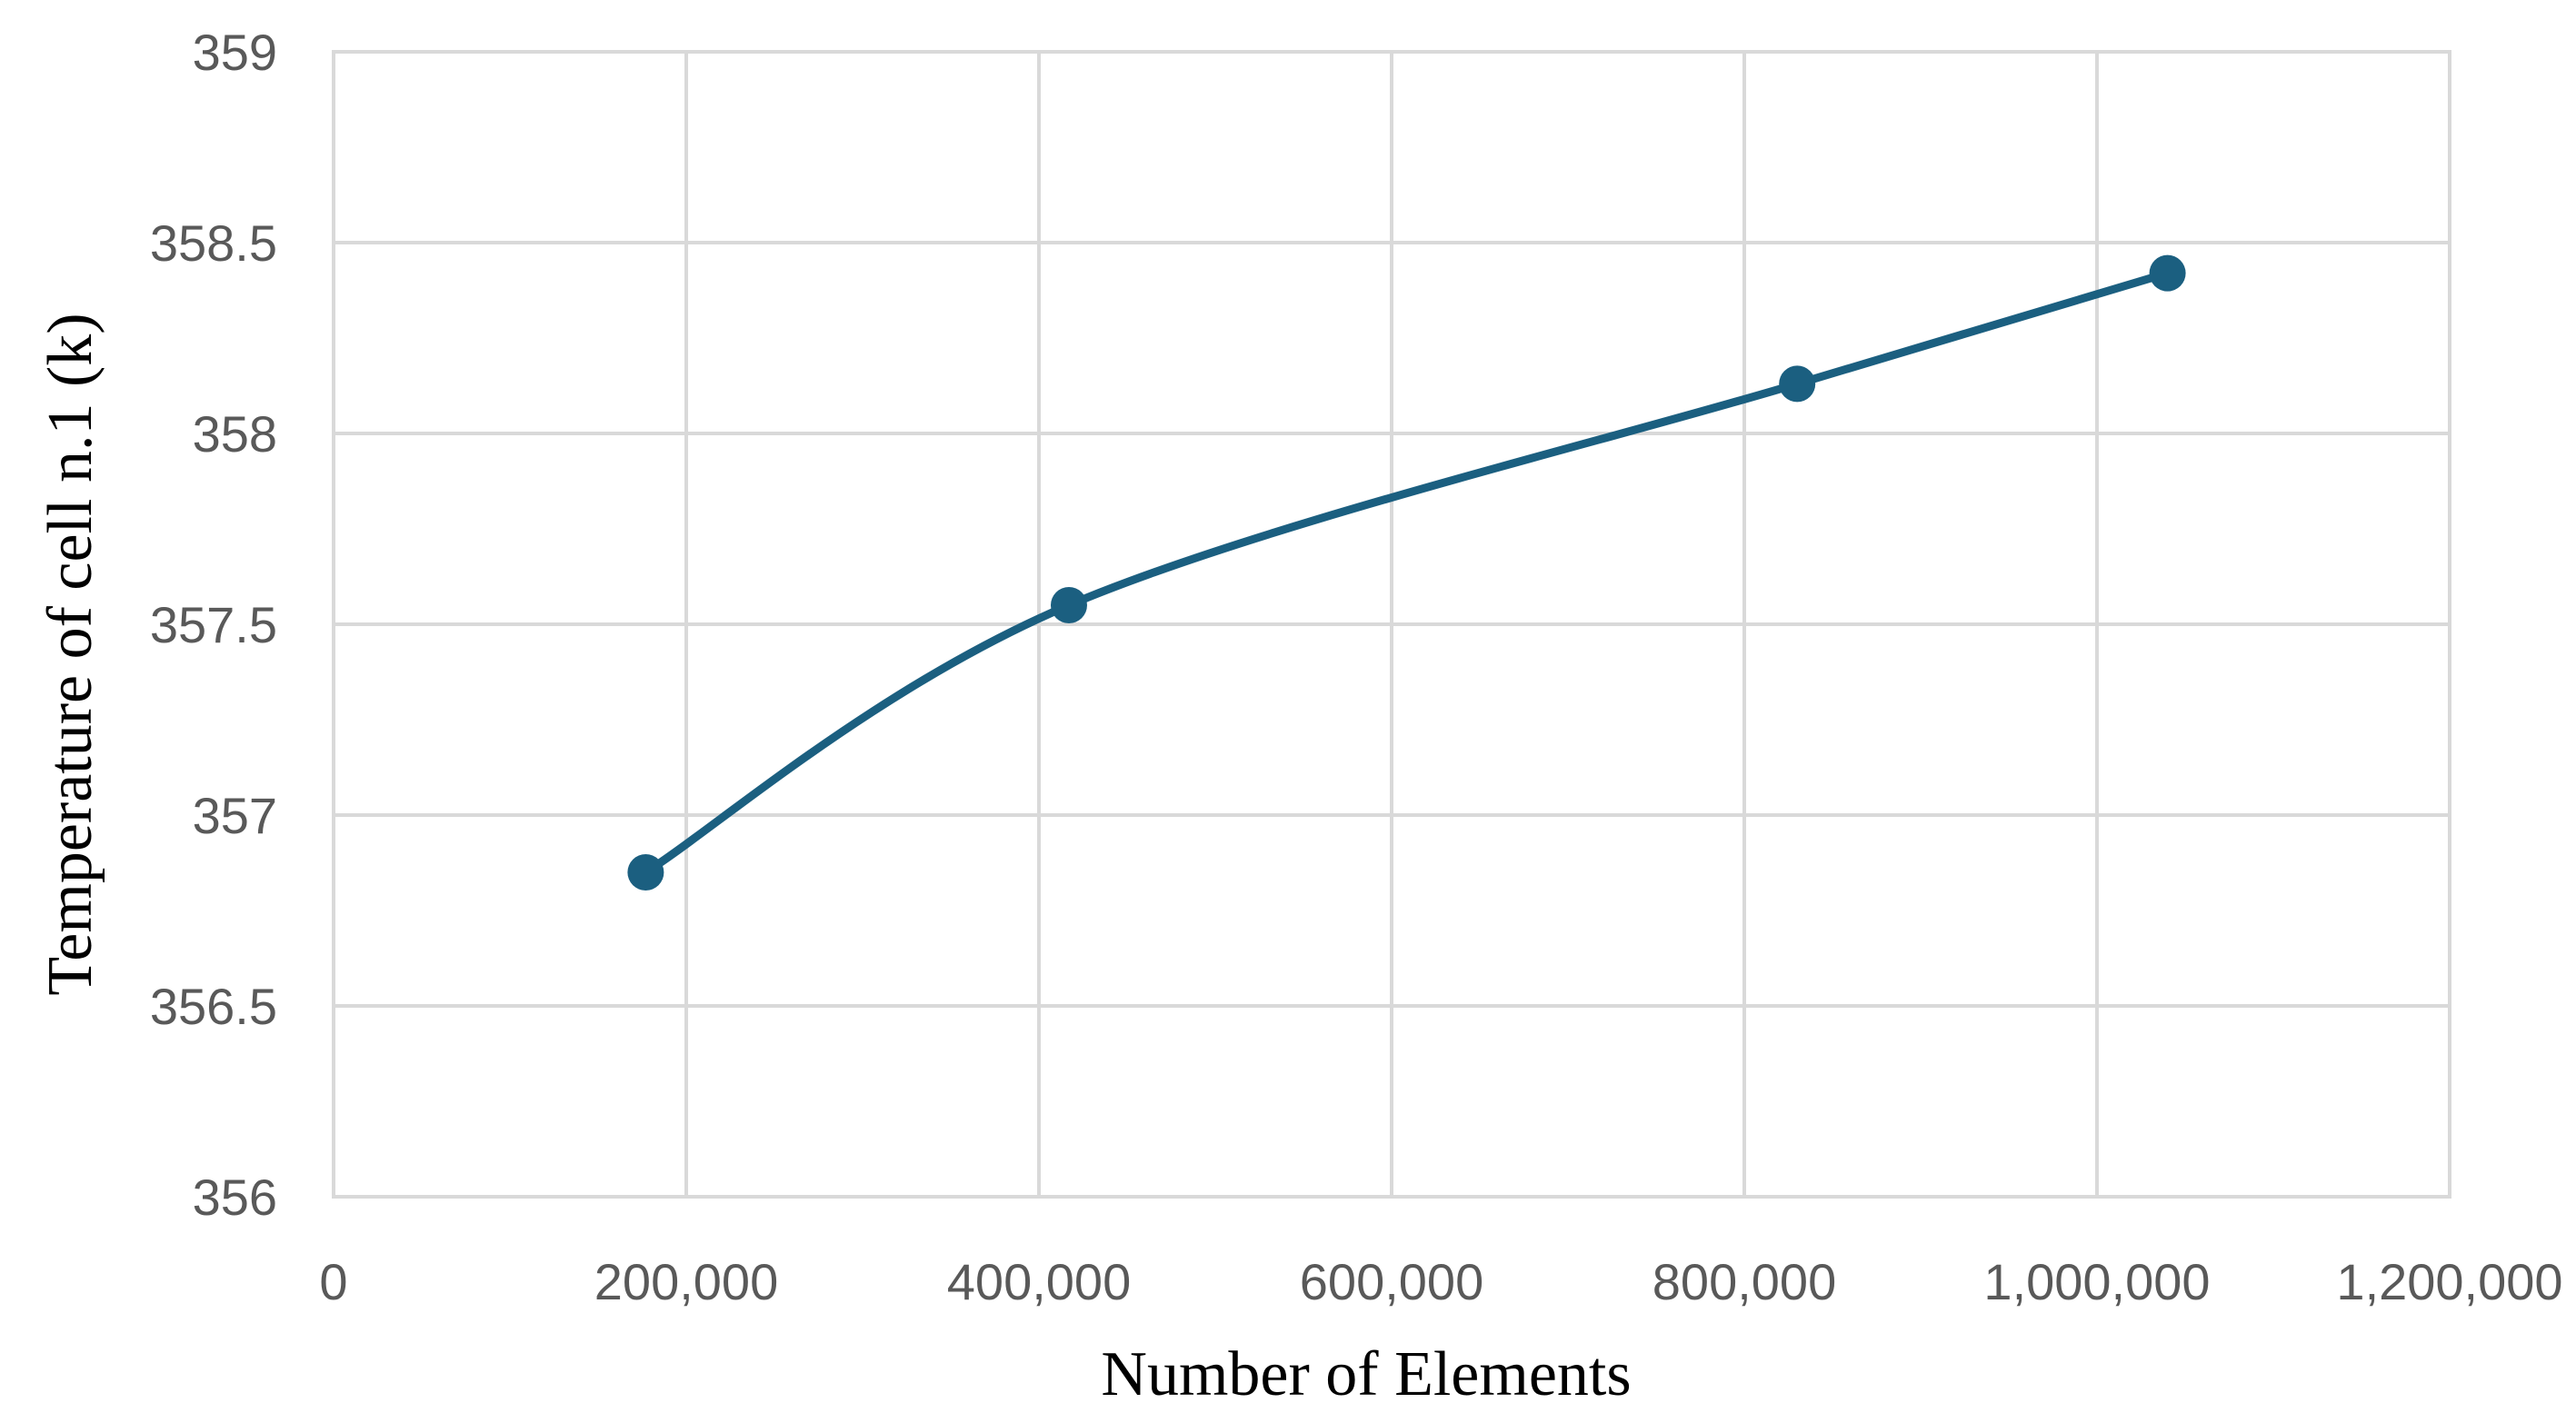 The height and width of the screenshot is (1423, 2576). I want to click on x-tick-label: 800,000, so click(1744, 1281).